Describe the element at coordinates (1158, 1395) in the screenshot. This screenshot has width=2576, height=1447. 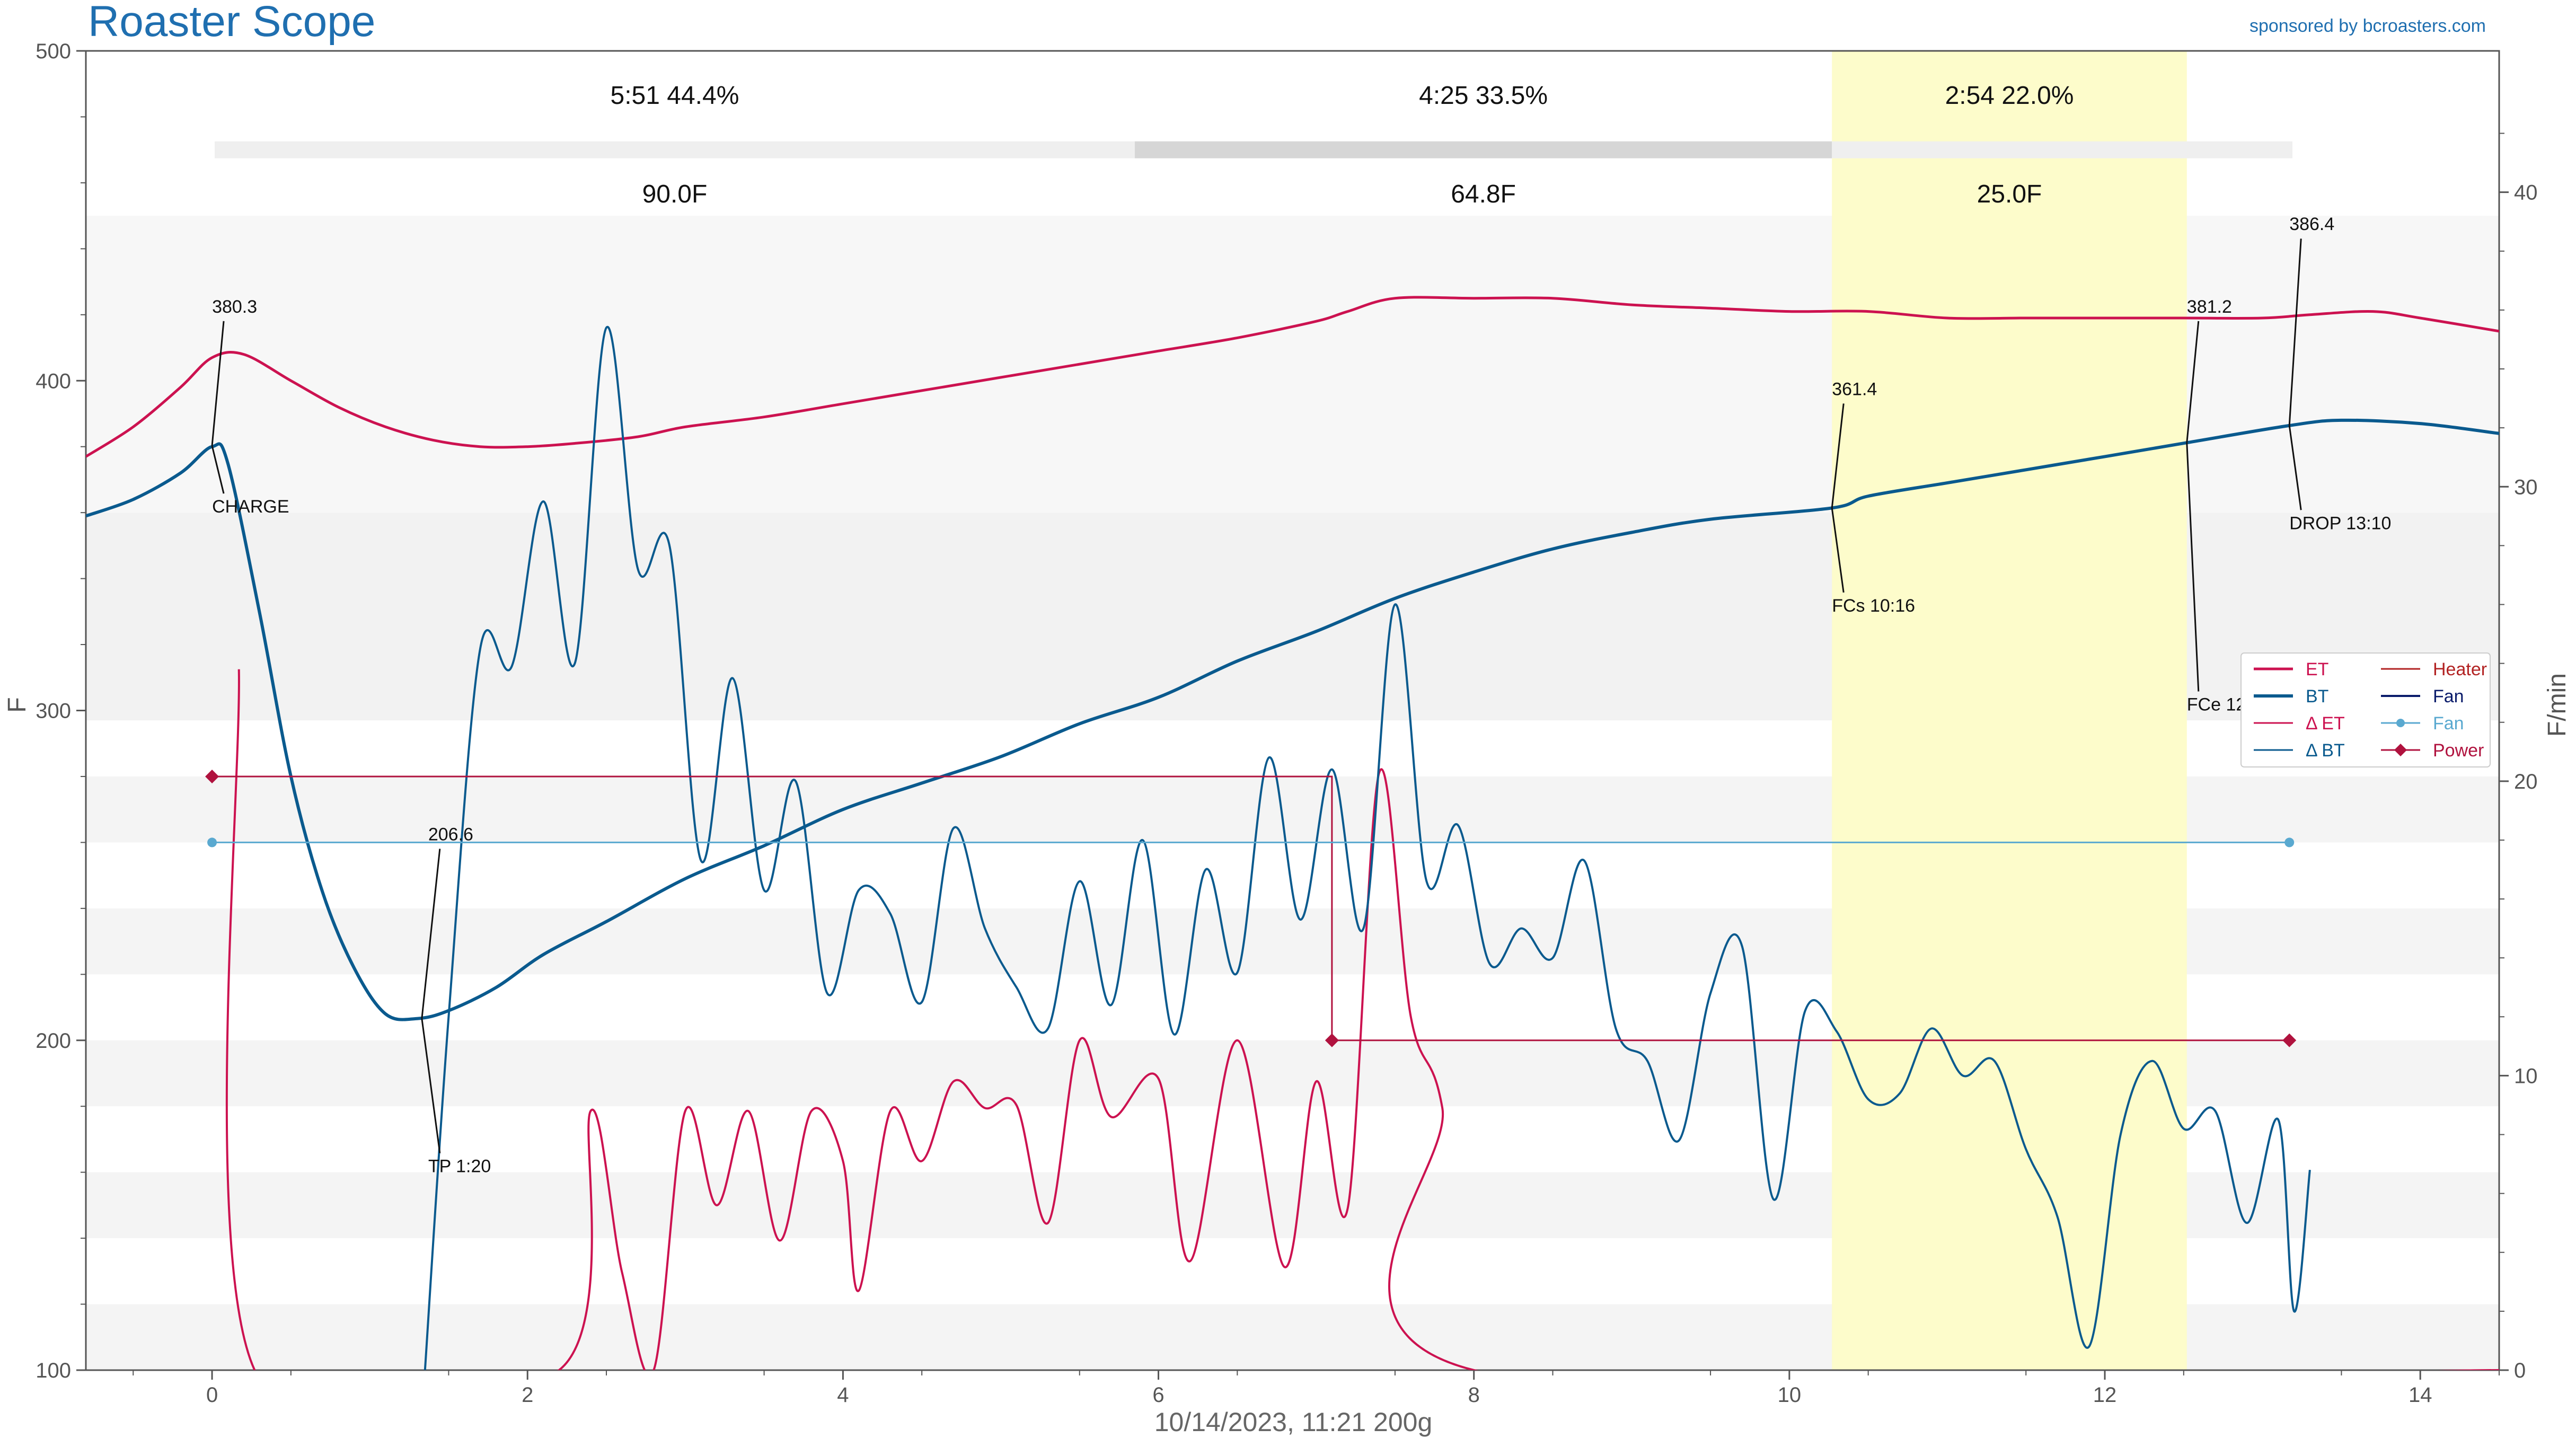
I see `x-tick-label: 6` at that location.